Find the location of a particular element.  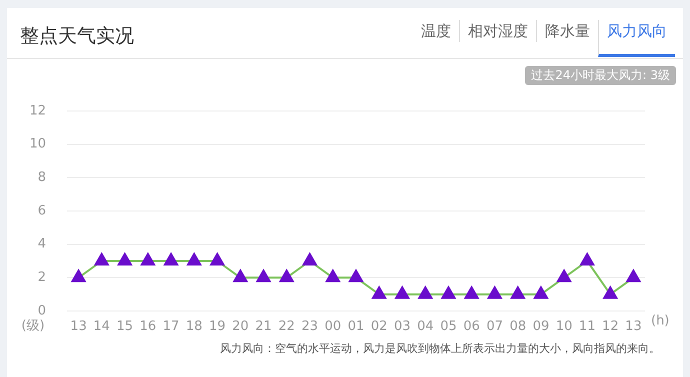

x-tick-label: 10 is located at coordinates (564, 326).